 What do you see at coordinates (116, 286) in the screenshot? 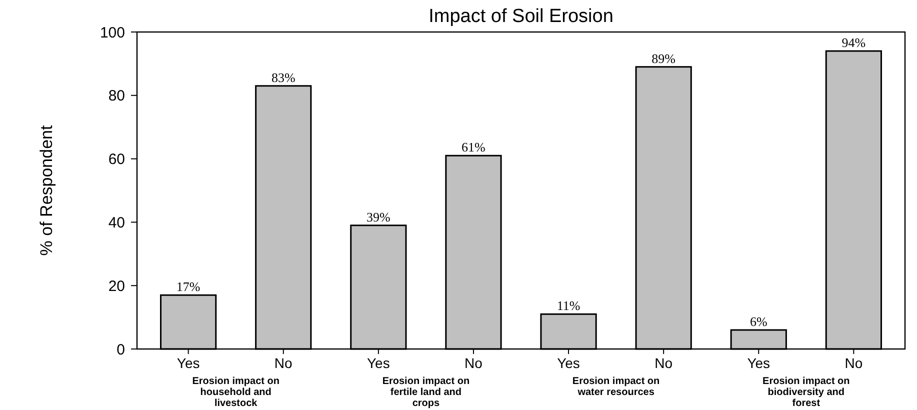
I see `y-tick-label: 20` at bounding box center [116, 286].